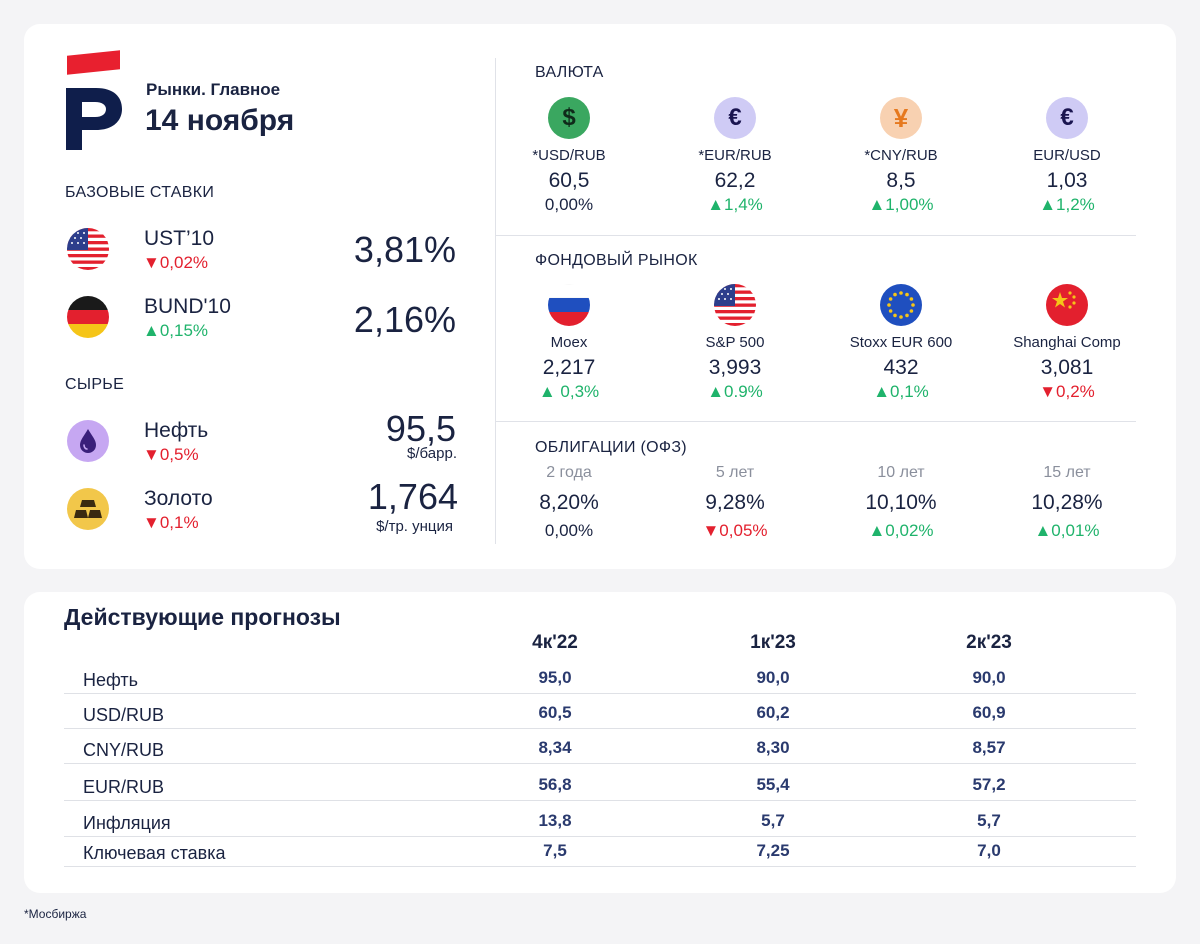  Describe the element at coordinates (773, 850) in the screenshot. I see `forecast-cell: 7,25` at that location.